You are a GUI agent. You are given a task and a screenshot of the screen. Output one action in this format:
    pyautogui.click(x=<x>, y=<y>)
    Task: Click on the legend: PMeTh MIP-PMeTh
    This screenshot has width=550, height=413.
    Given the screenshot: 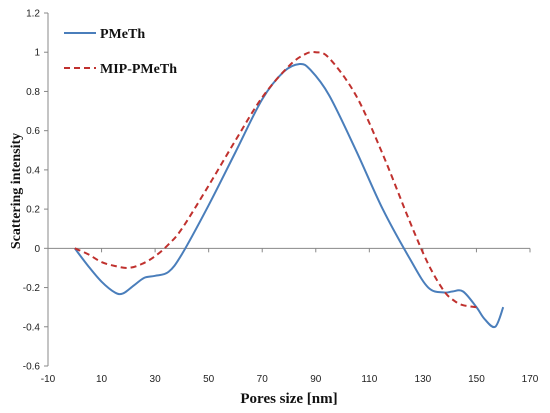 What is the action you would take?
    pyautogui.click(x=120, y=52)
    